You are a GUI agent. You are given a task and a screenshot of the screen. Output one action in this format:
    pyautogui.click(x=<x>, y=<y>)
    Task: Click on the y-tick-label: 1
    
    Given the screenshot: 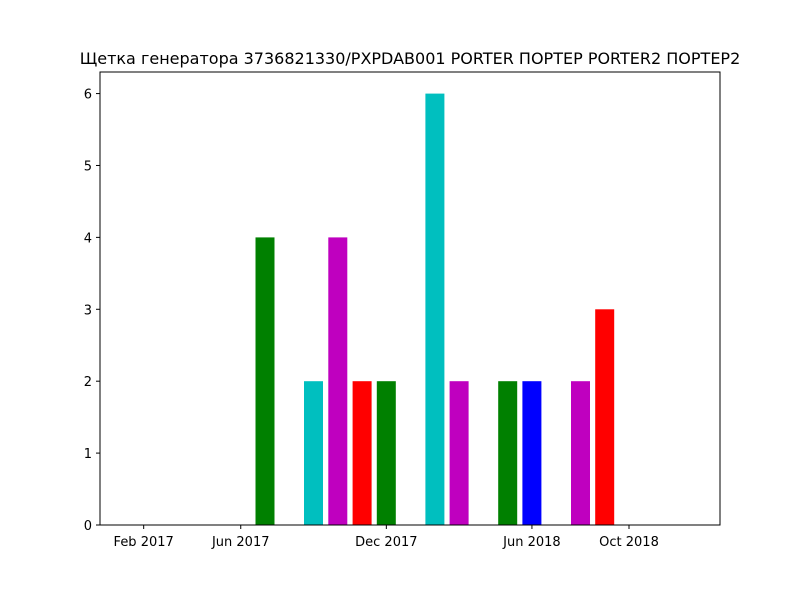 What is the action you would take?
    pyautogui.click(x=88, y=454)
    